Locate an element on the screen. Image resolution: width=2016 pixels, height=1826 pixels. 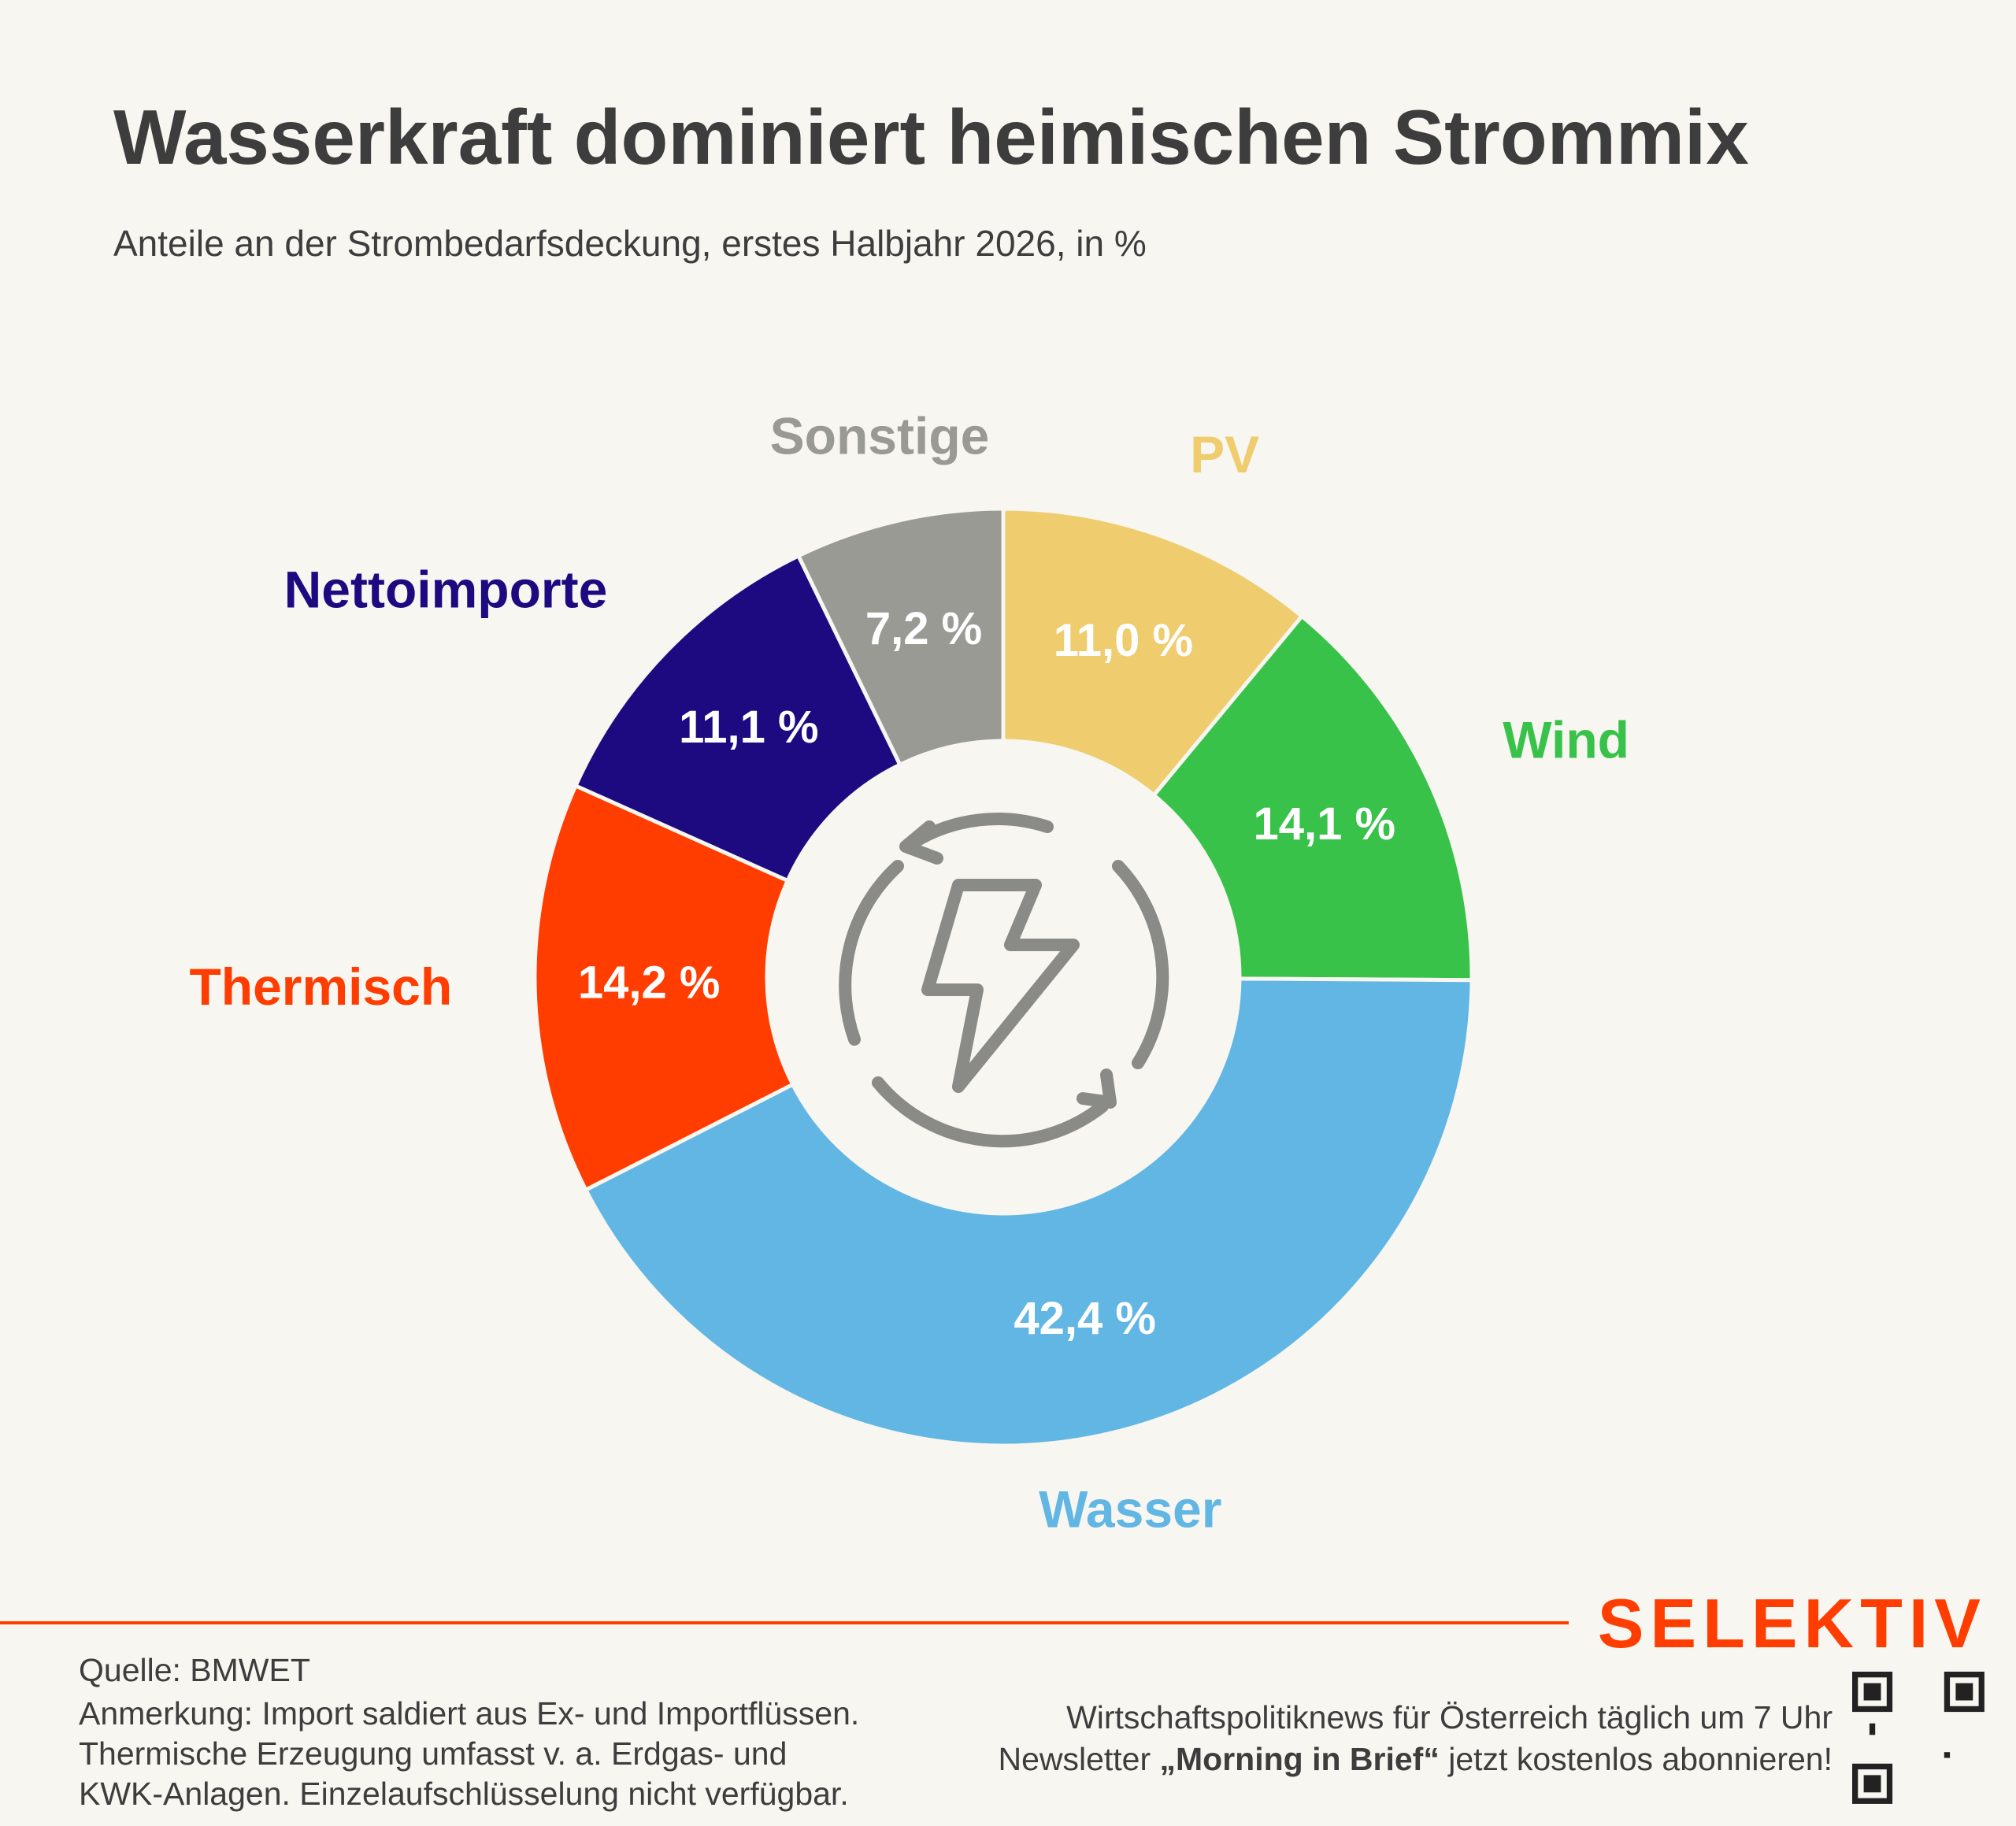
value-label: 42,4 % is located at coordinates (1085, 1318).